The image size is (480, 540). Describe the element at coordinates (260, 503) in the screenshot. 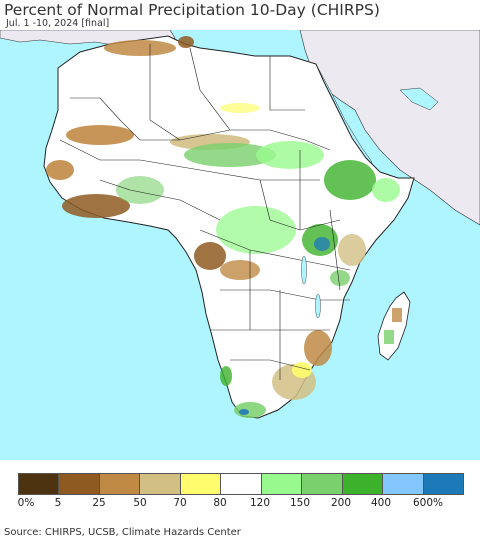

I see `legend-label: 120` at that location.